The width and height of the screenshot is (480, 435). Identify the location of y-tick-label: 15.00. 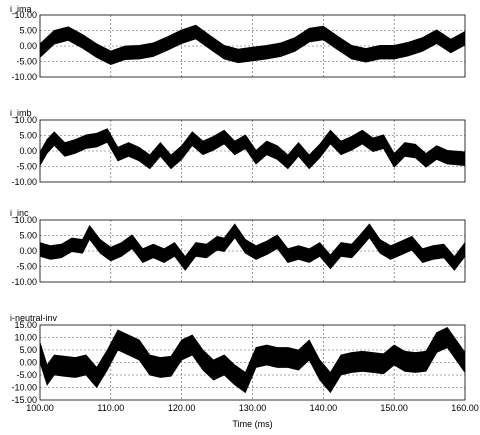
(25, 325).